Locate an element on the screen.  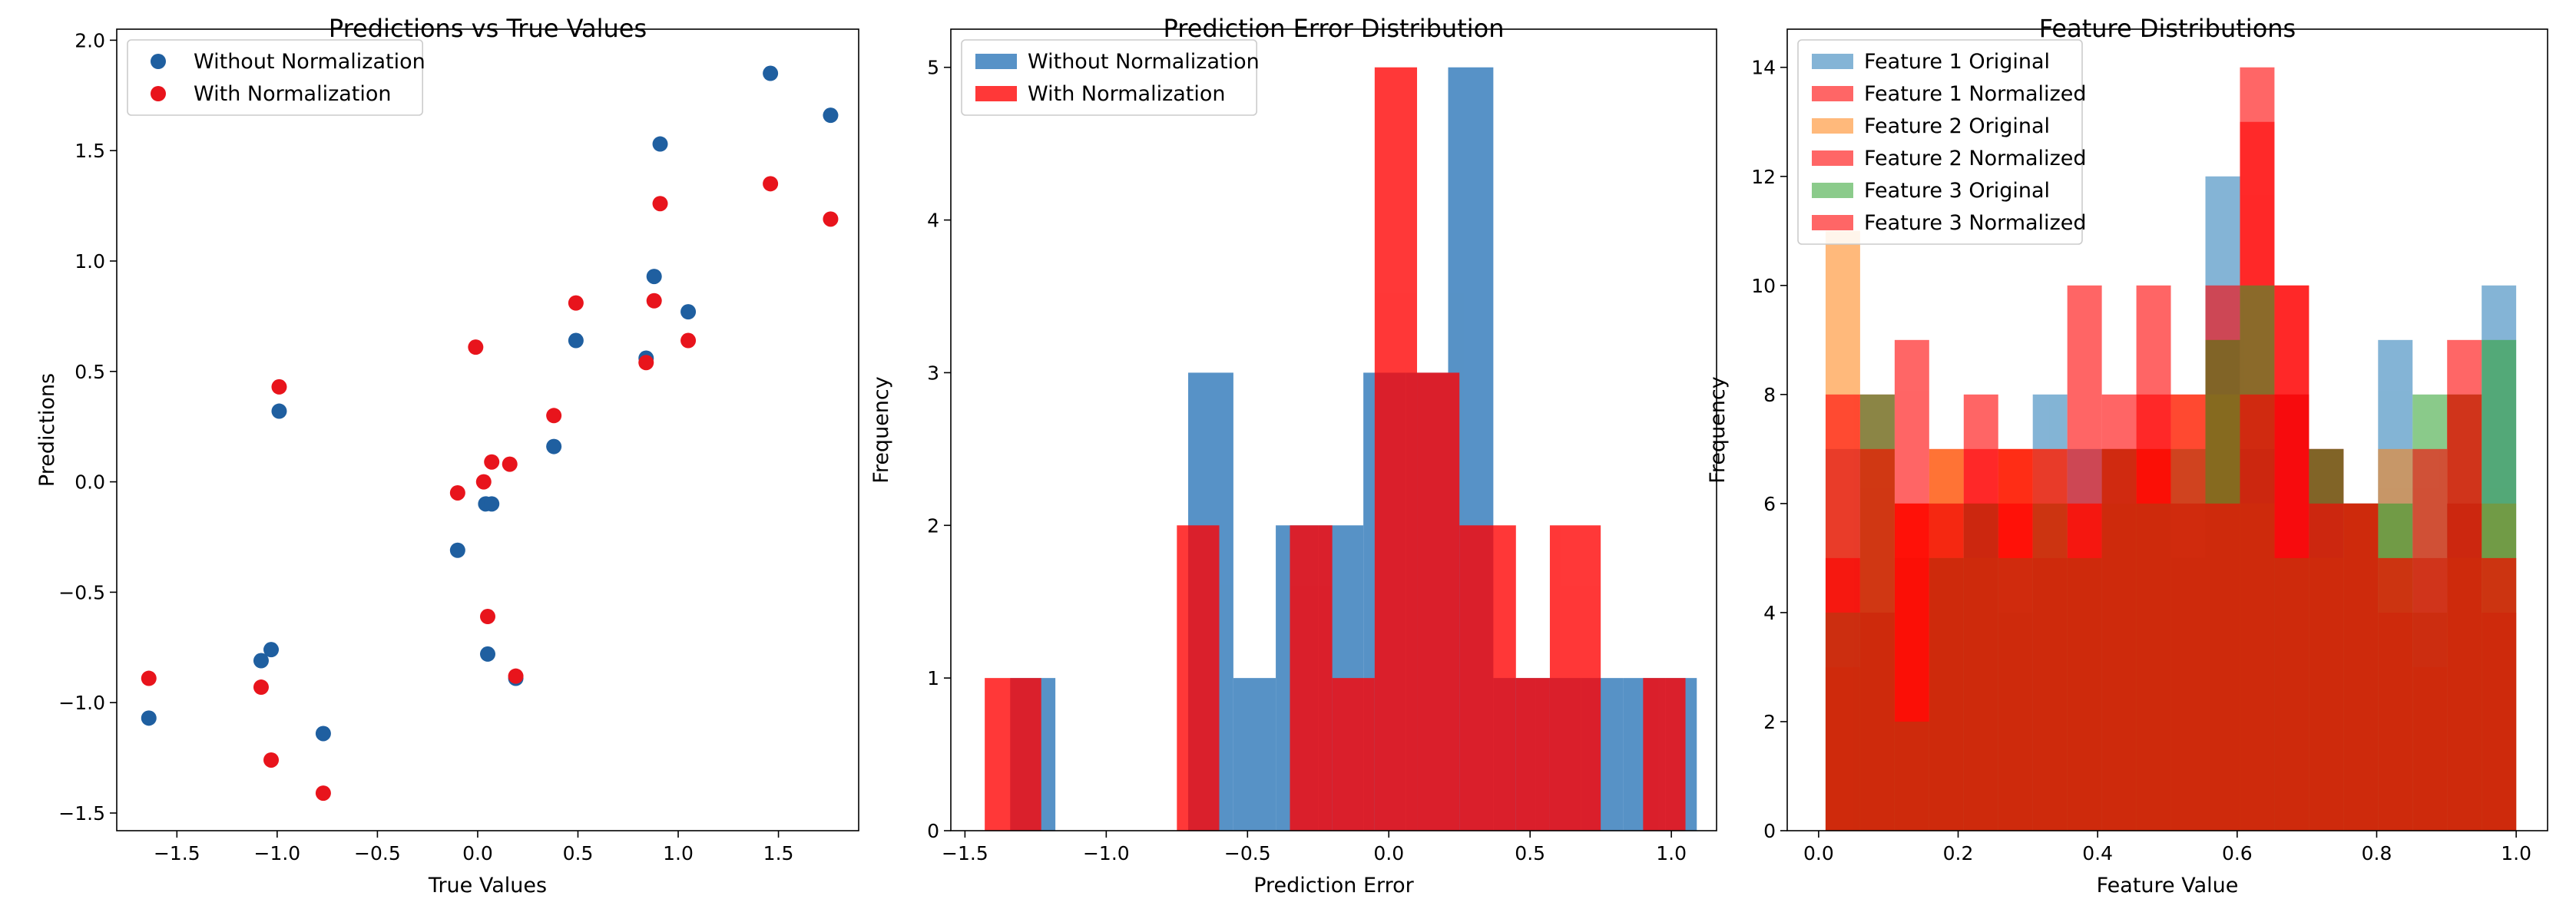
x-tick-label: 0.8 is located at coordinates (2377, 853).